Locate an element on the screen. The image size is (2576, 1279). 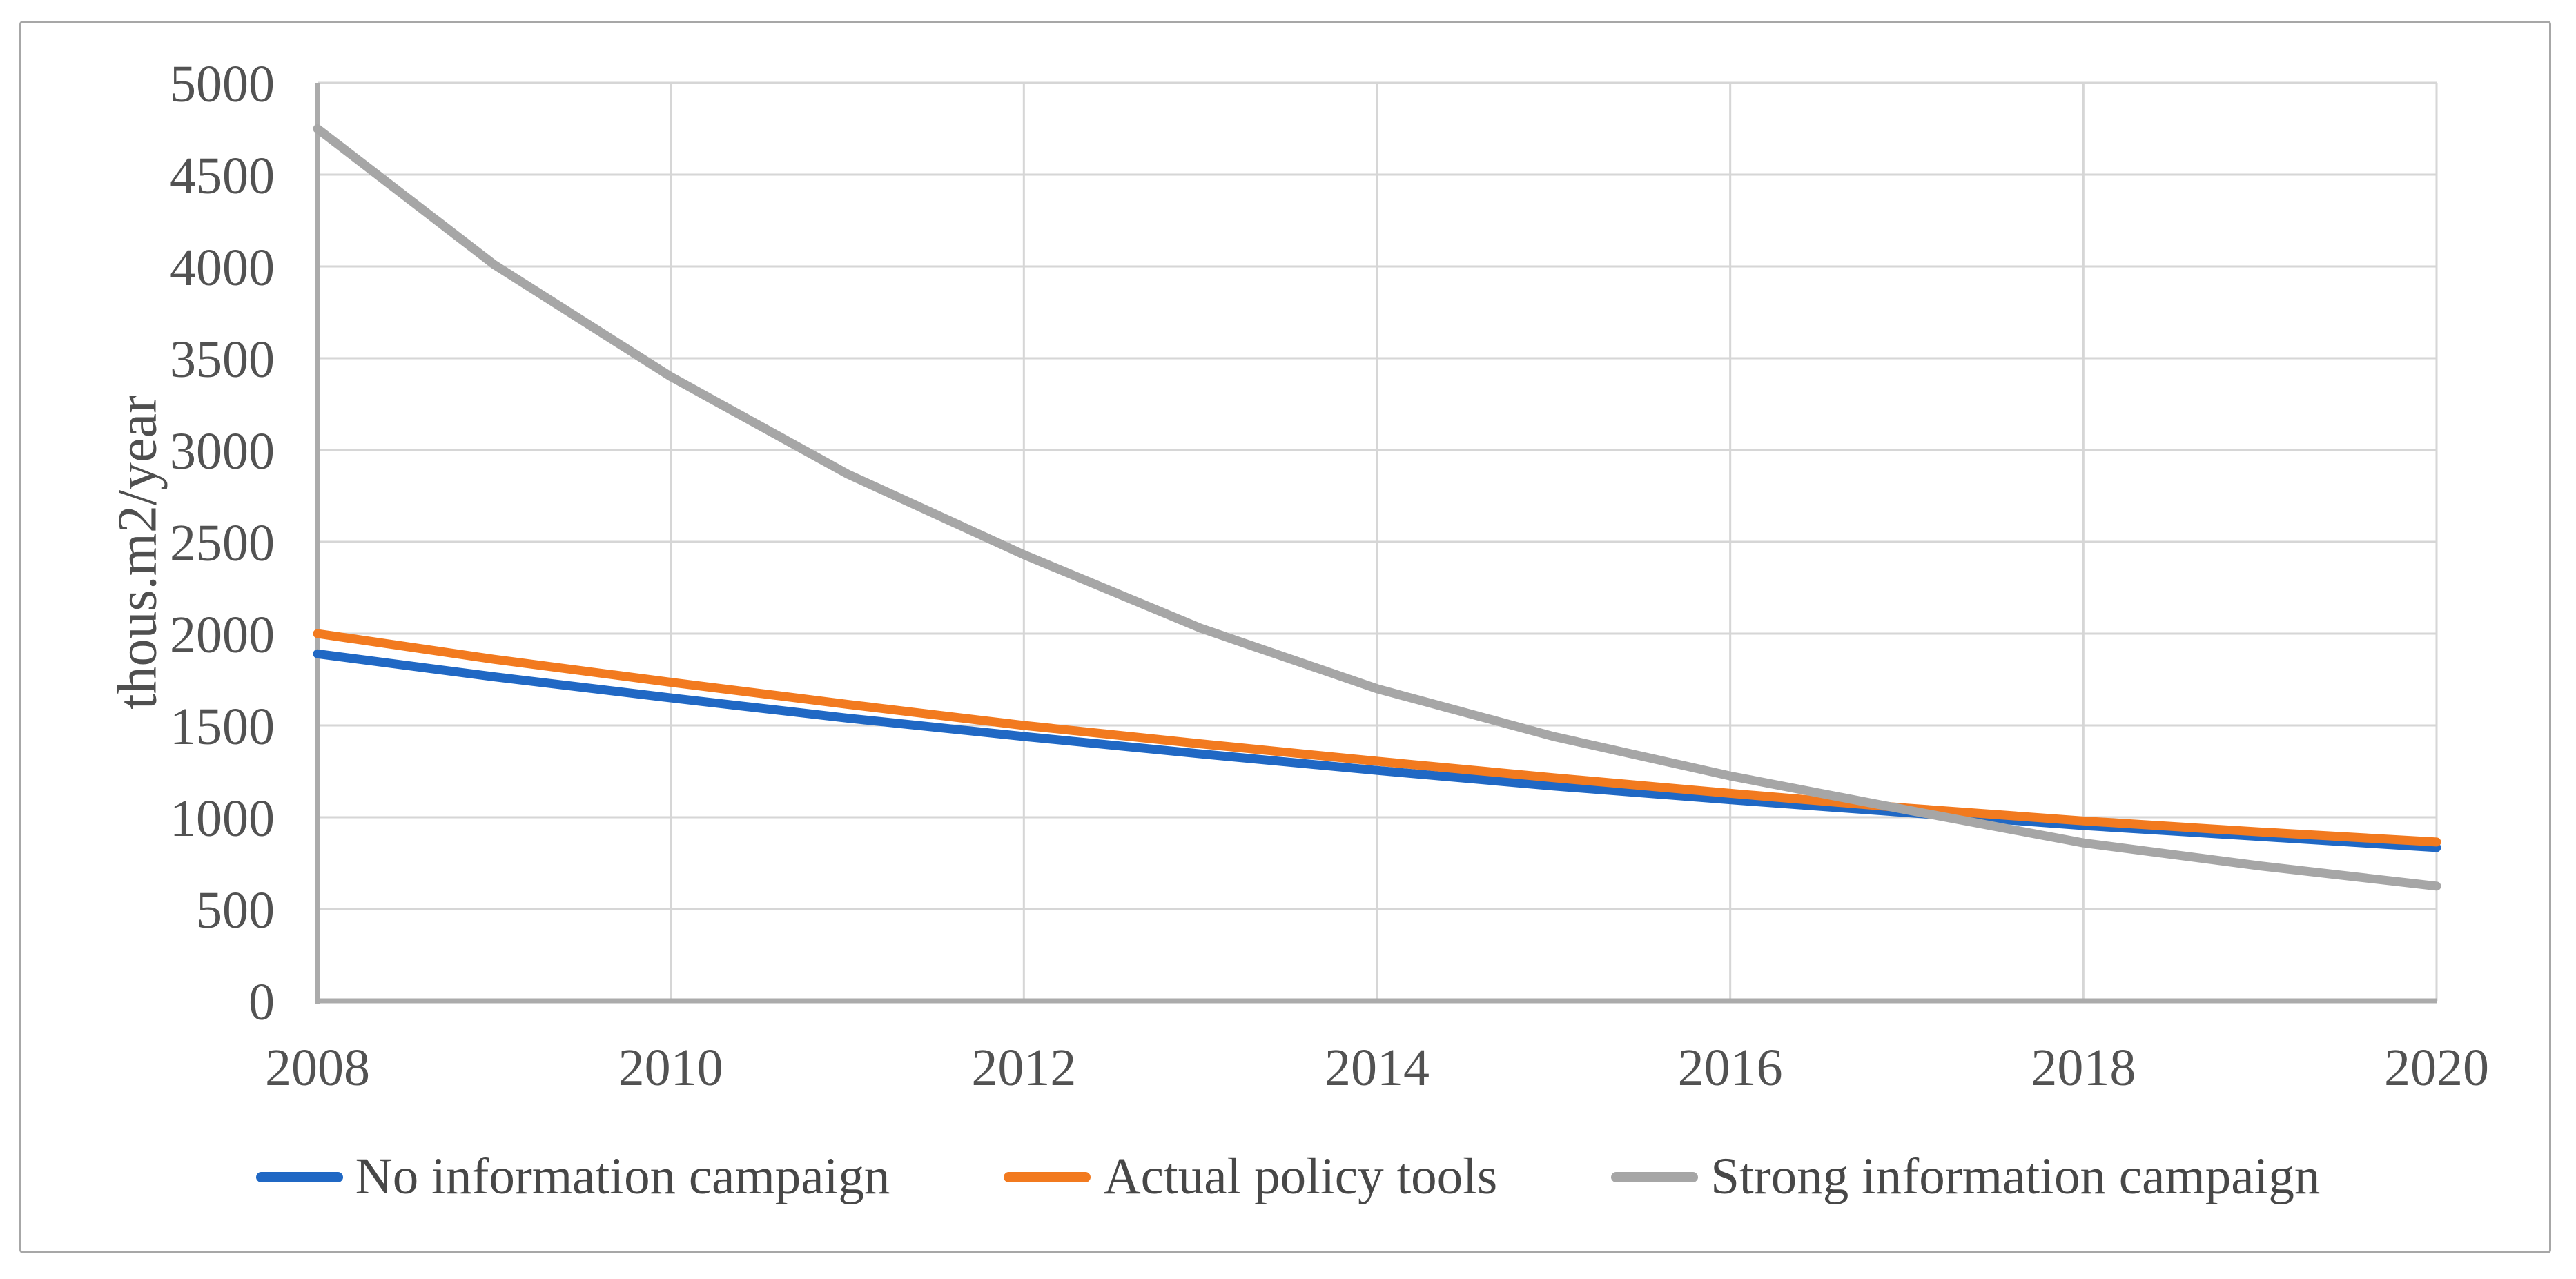
y-tick-label-500: 500 is located at coordinates (235, 910).